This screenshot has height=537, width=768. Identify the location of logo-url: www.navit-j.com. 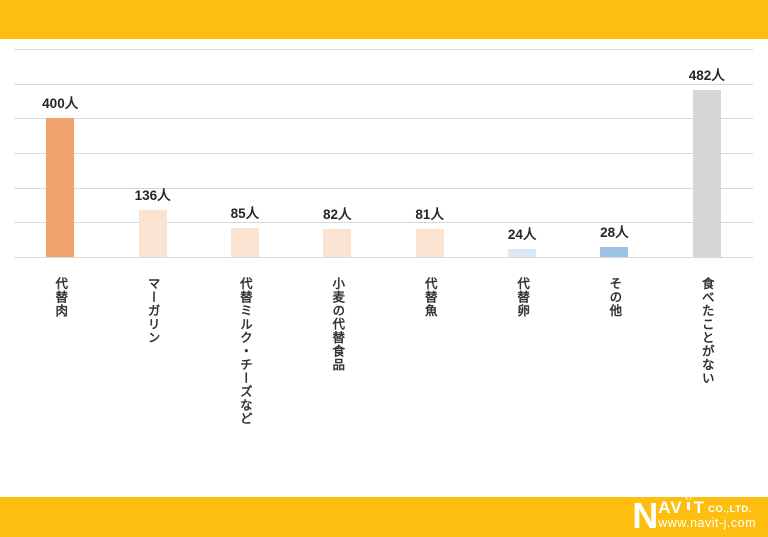
(707, 523).